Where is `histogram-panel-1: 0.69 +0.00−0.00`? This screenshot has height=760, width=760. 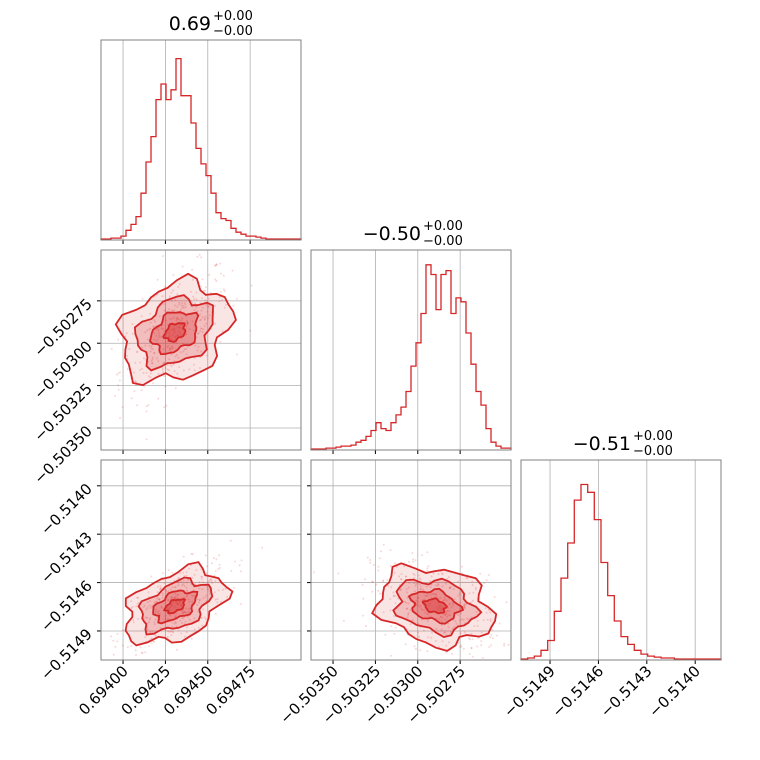
histogram-panel-1: 0.69 +0.00−0.00 is located at coordinates (201, 126).